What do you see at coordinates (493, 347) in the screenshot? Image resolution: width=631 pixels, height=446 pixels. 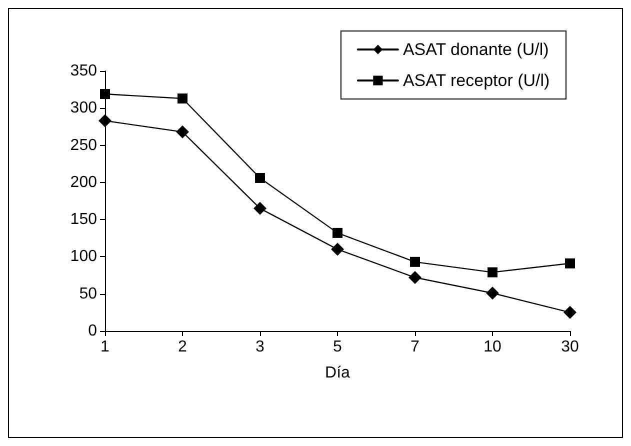 I see `x-tick-label: 10` at bounding box center [493, 347].